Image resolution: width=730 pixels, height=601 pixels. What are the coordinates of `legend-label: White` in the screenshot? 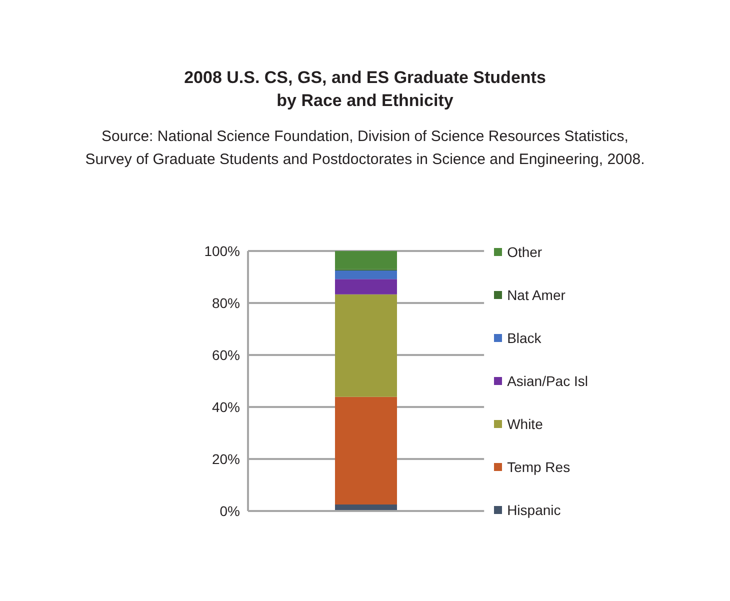 It's located at (525, 424).